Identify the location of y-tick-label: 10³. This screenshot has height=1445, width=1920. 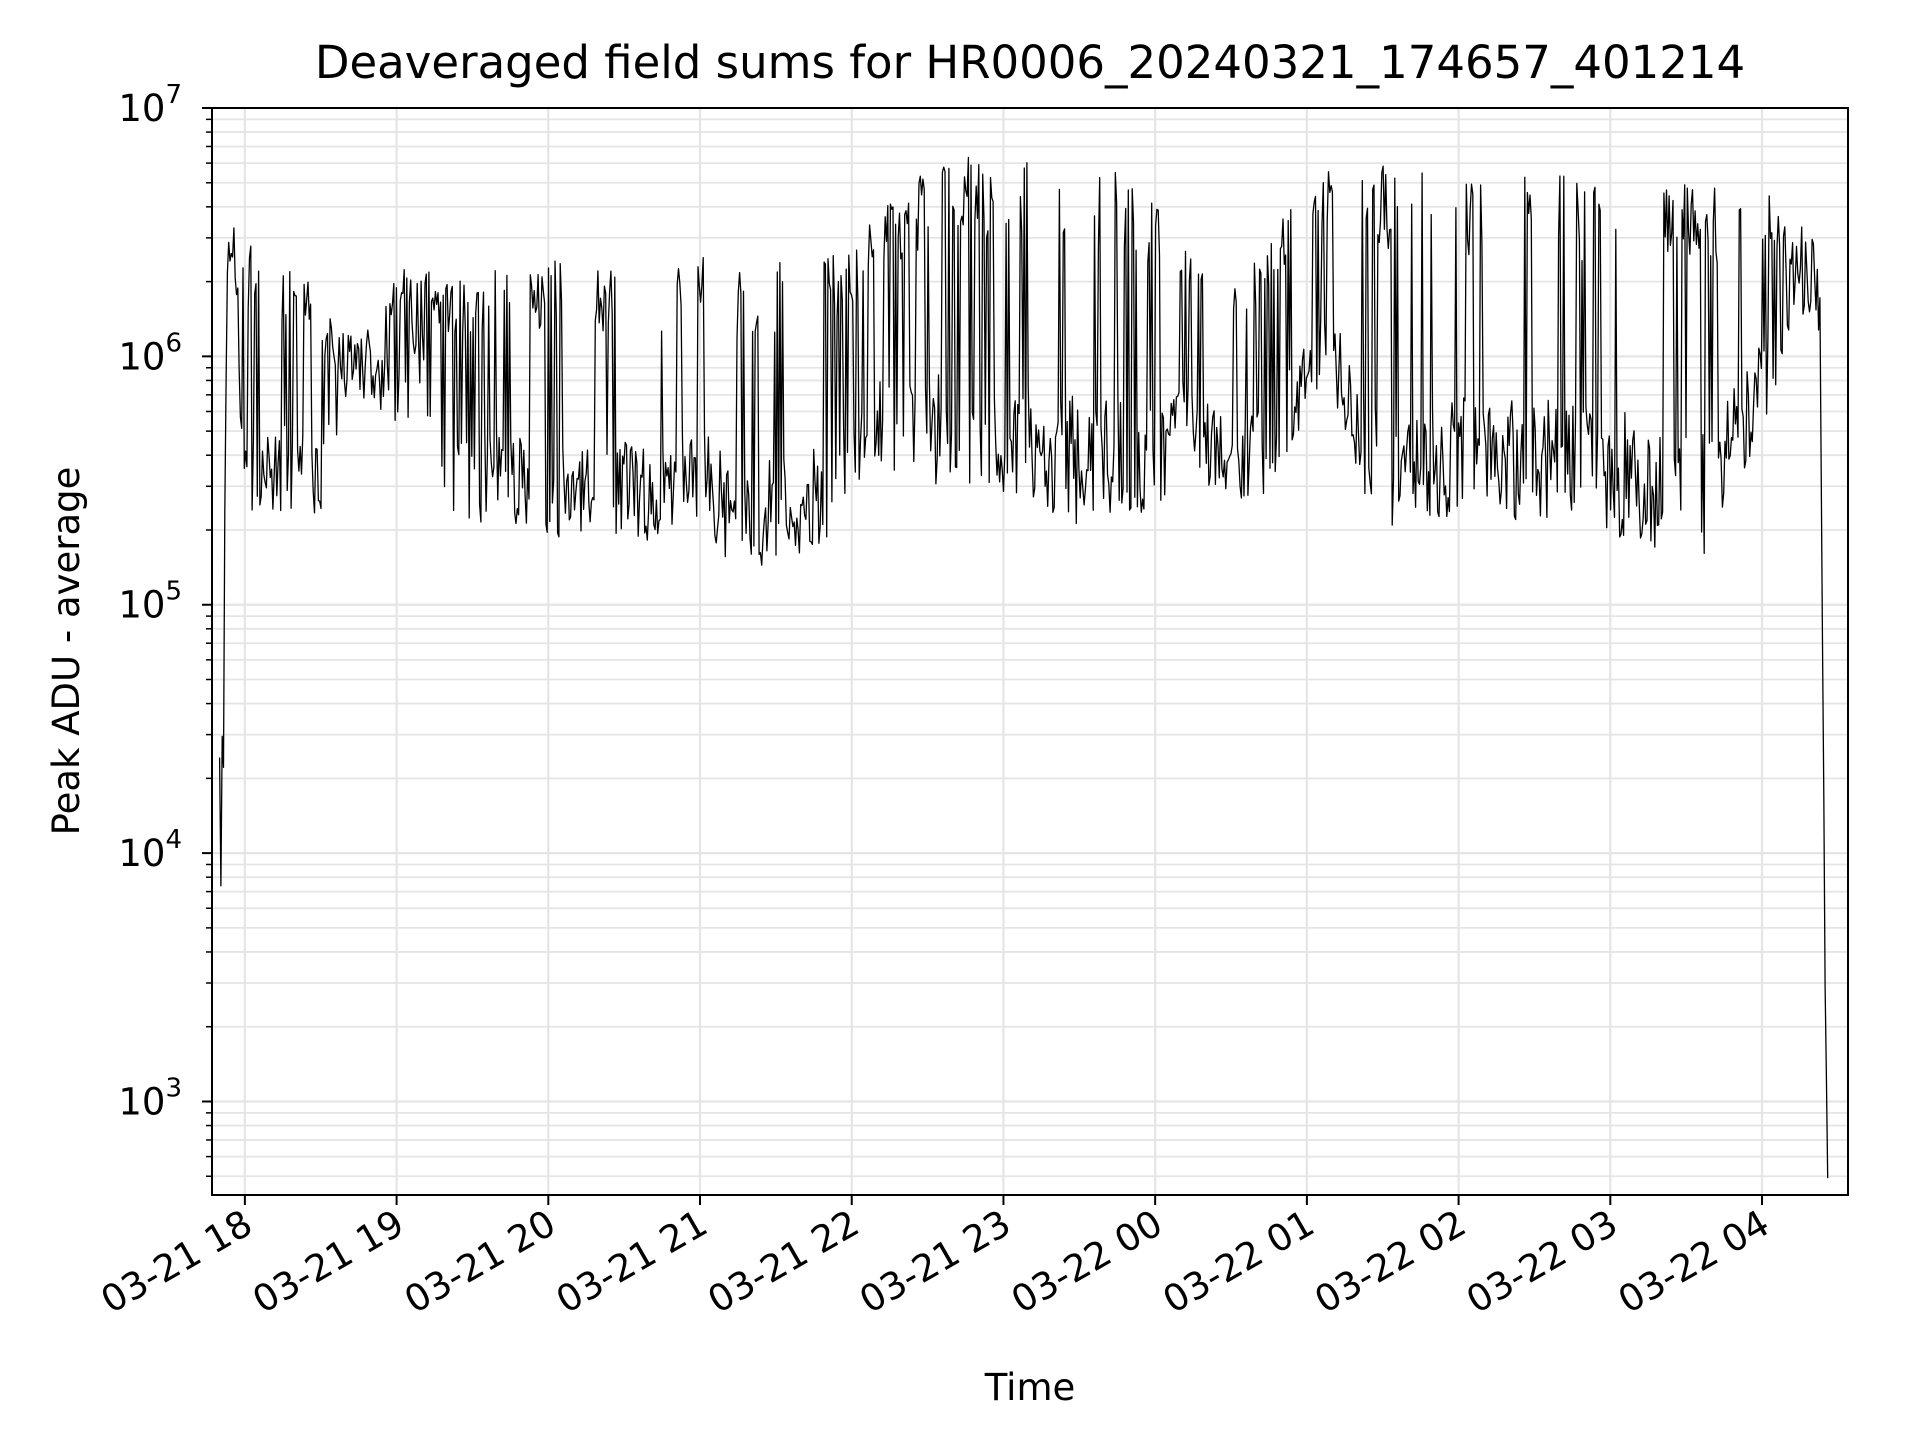
(150, 1098).